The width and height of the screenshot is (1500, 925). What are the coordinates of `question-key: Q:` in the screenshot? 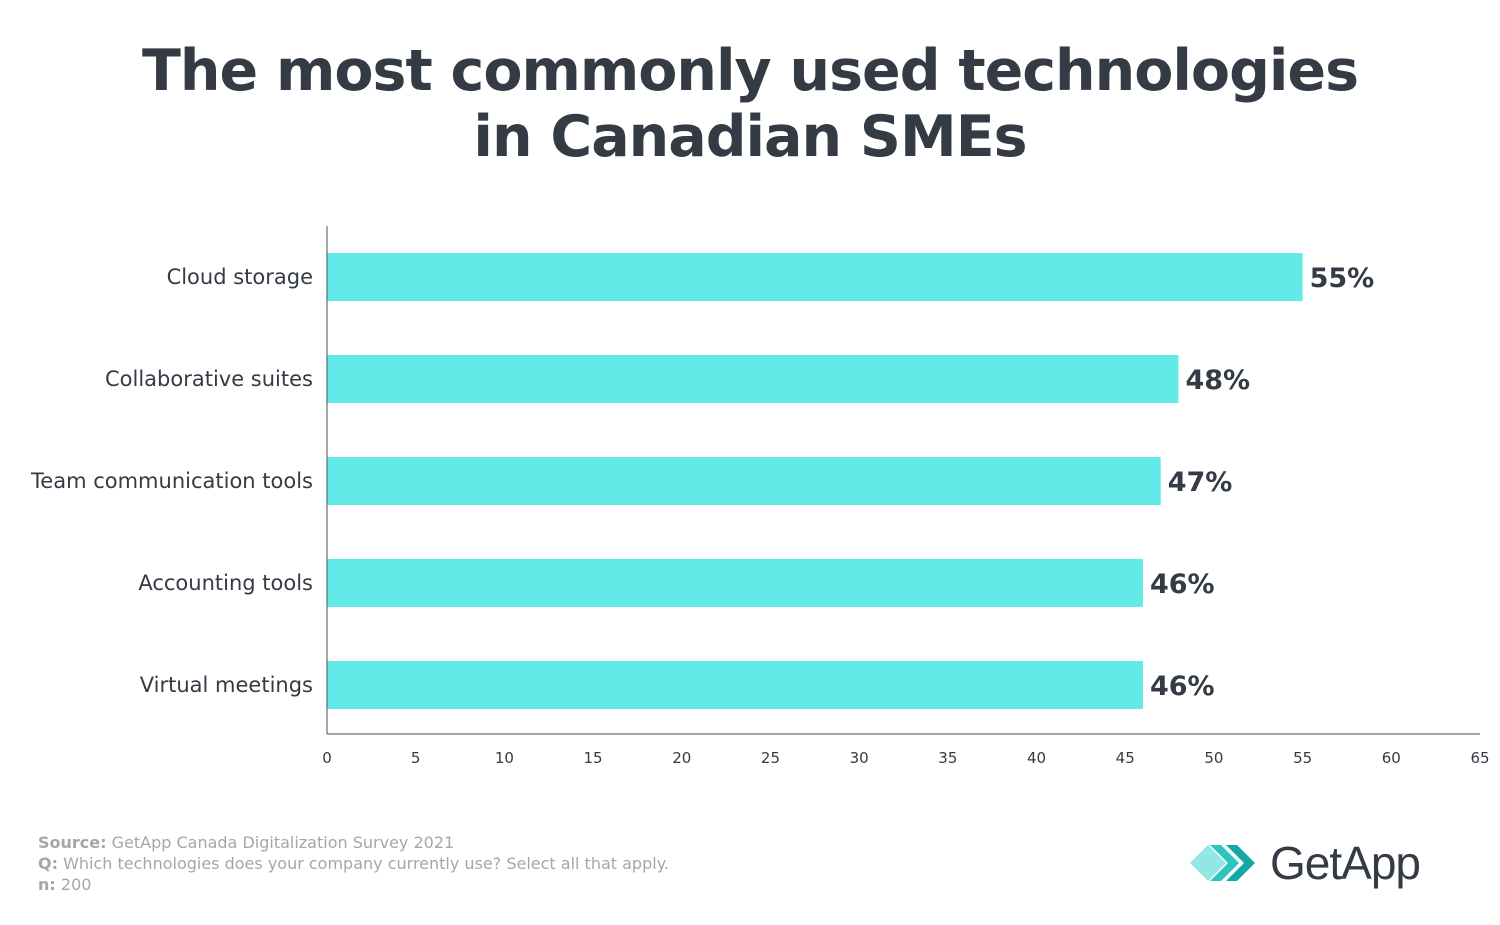 It's located at (48, 863).